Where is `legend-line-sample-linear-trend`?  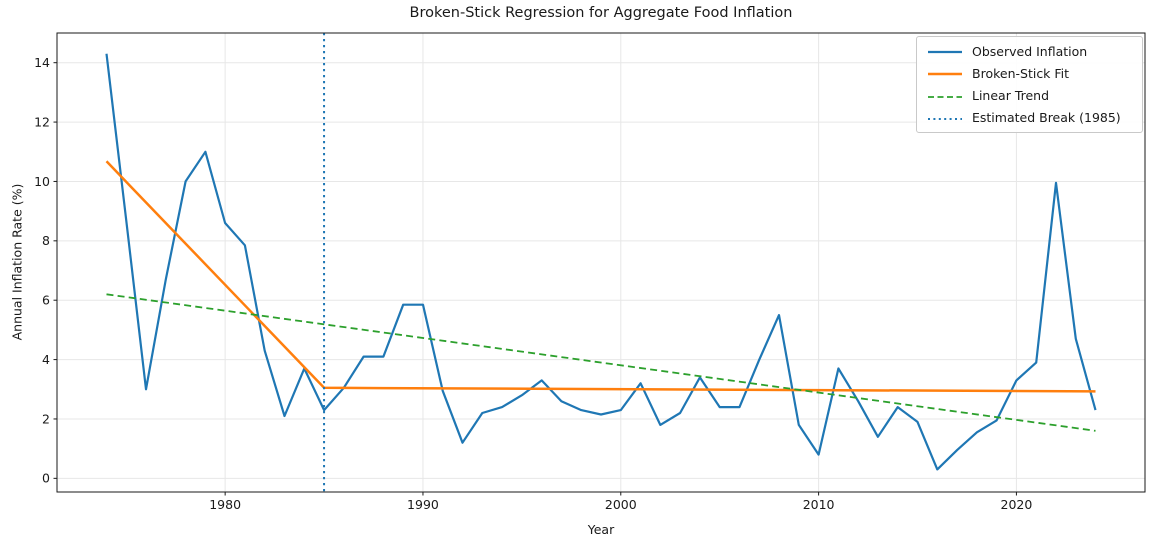 legend-line-sample-linear-trend is located at coordinates (945, 96).